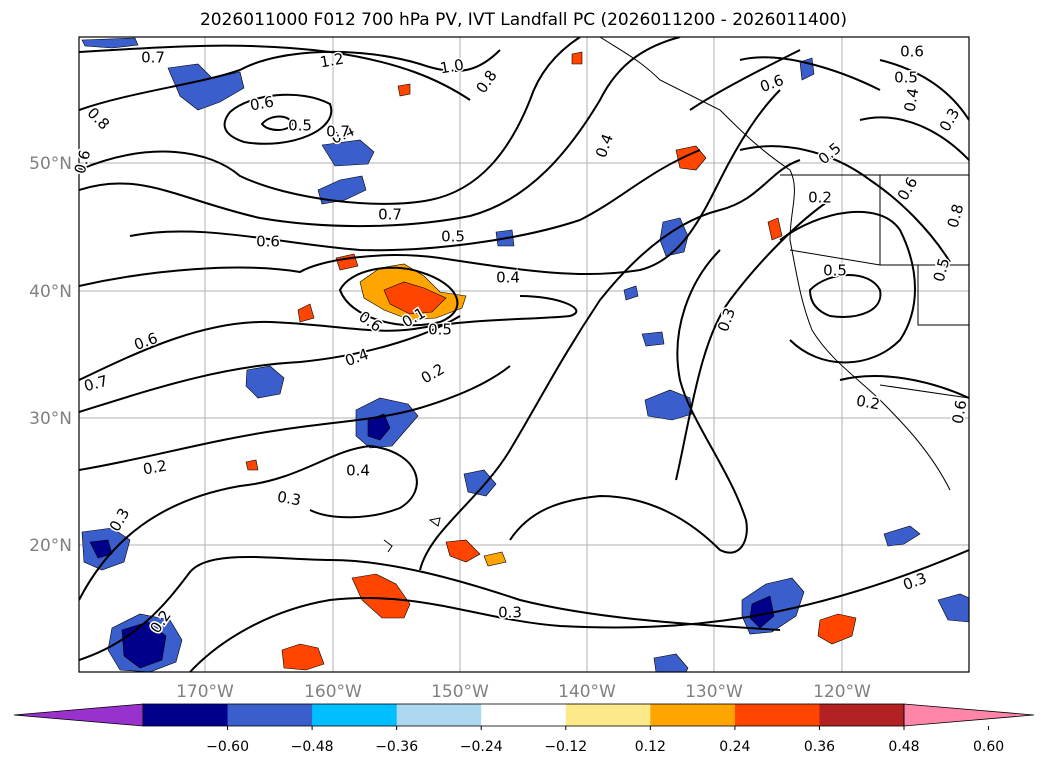 This screenshot has height=765, width=1047. I want to click on lat-label-40n: 40°N, so click(50, 292).